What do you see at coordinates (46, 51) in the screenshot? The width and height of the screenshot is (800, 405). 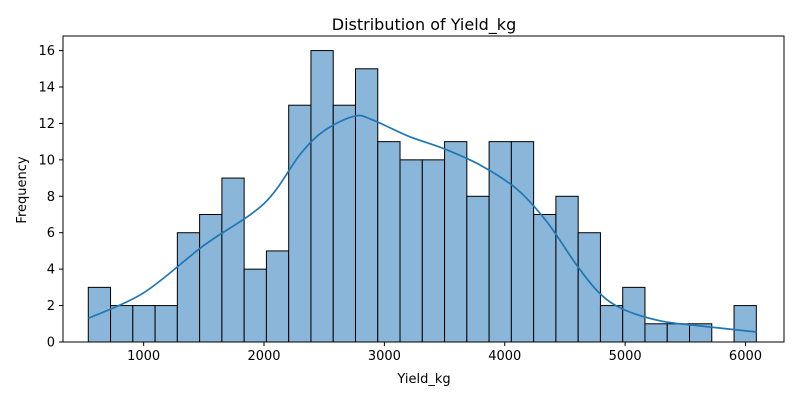 I see `y-tick-label: 16` at bounding box center [46, 51].